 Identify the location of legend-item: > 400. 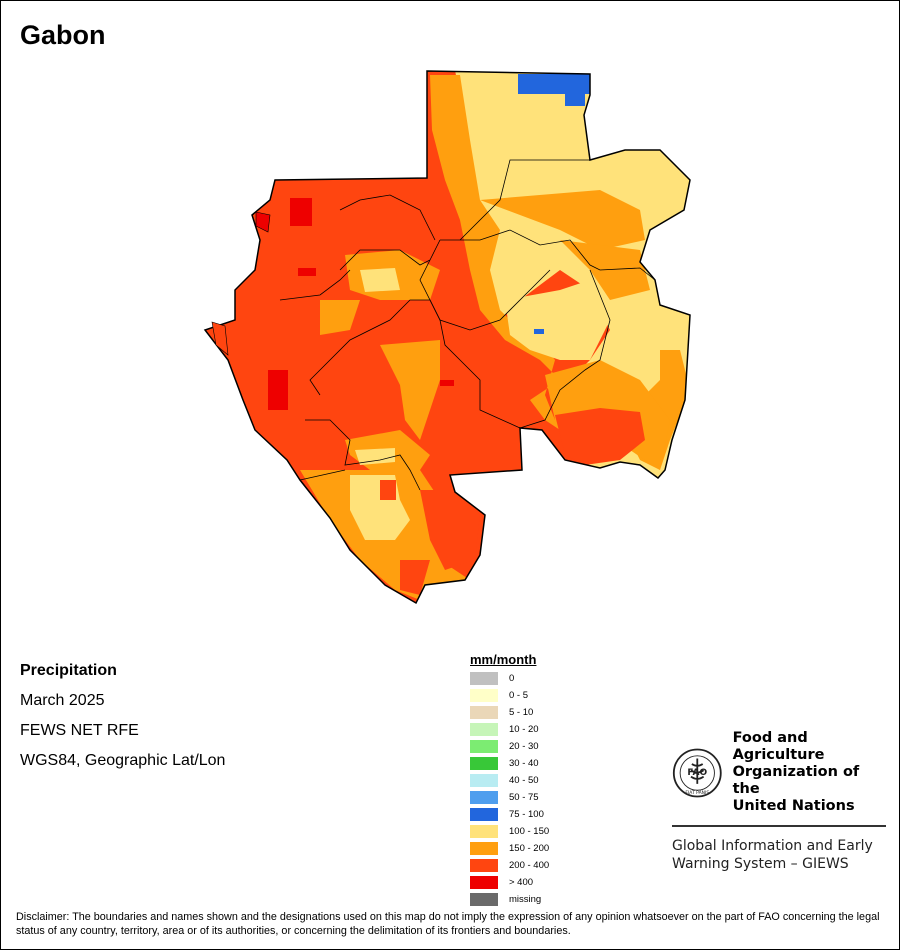
(509, 882).